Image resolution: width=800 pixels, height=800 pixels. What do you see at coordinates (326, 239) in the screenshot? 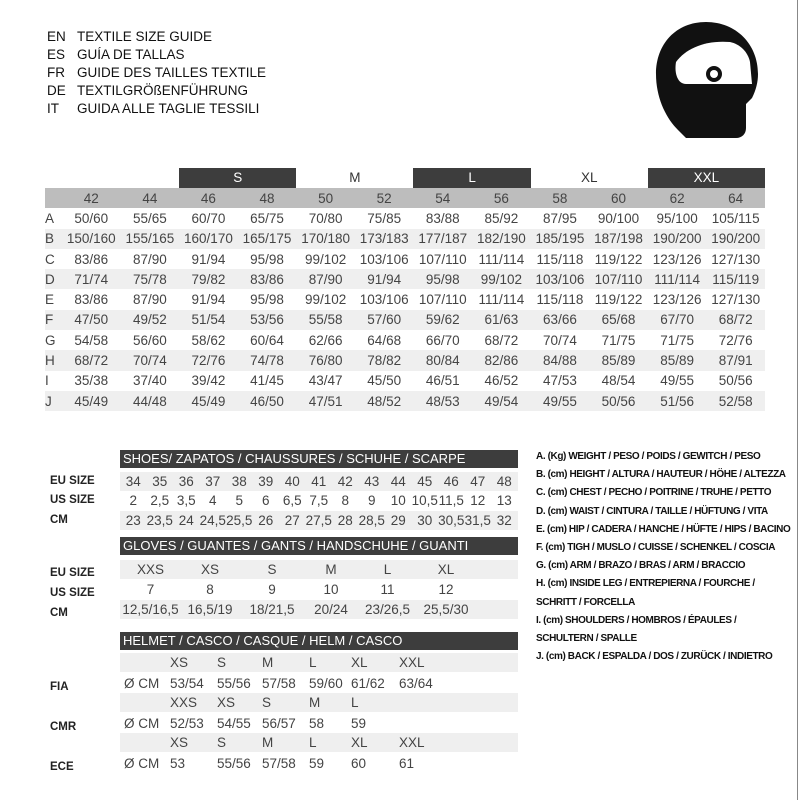
I see `cell: 170/180` at bounding box center [326, 239].